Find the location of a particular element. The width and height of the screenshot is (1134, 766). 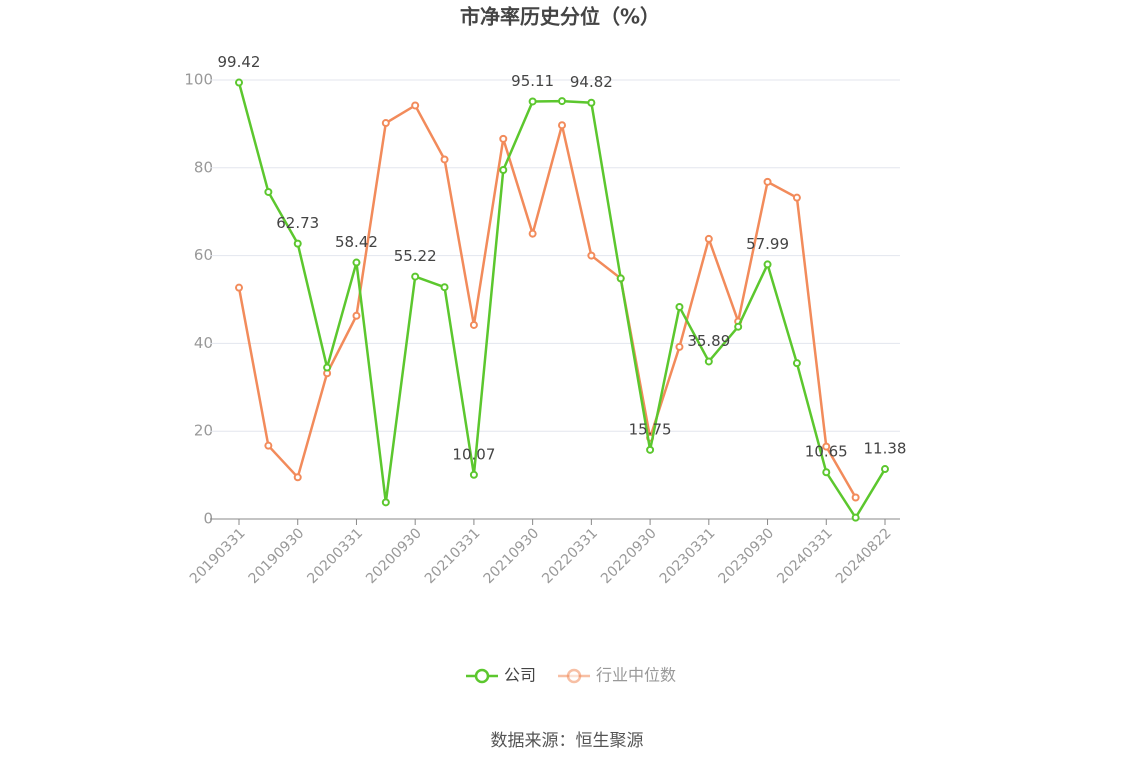

x-tick-label: 20240331 is located at coordinates (805, 556).